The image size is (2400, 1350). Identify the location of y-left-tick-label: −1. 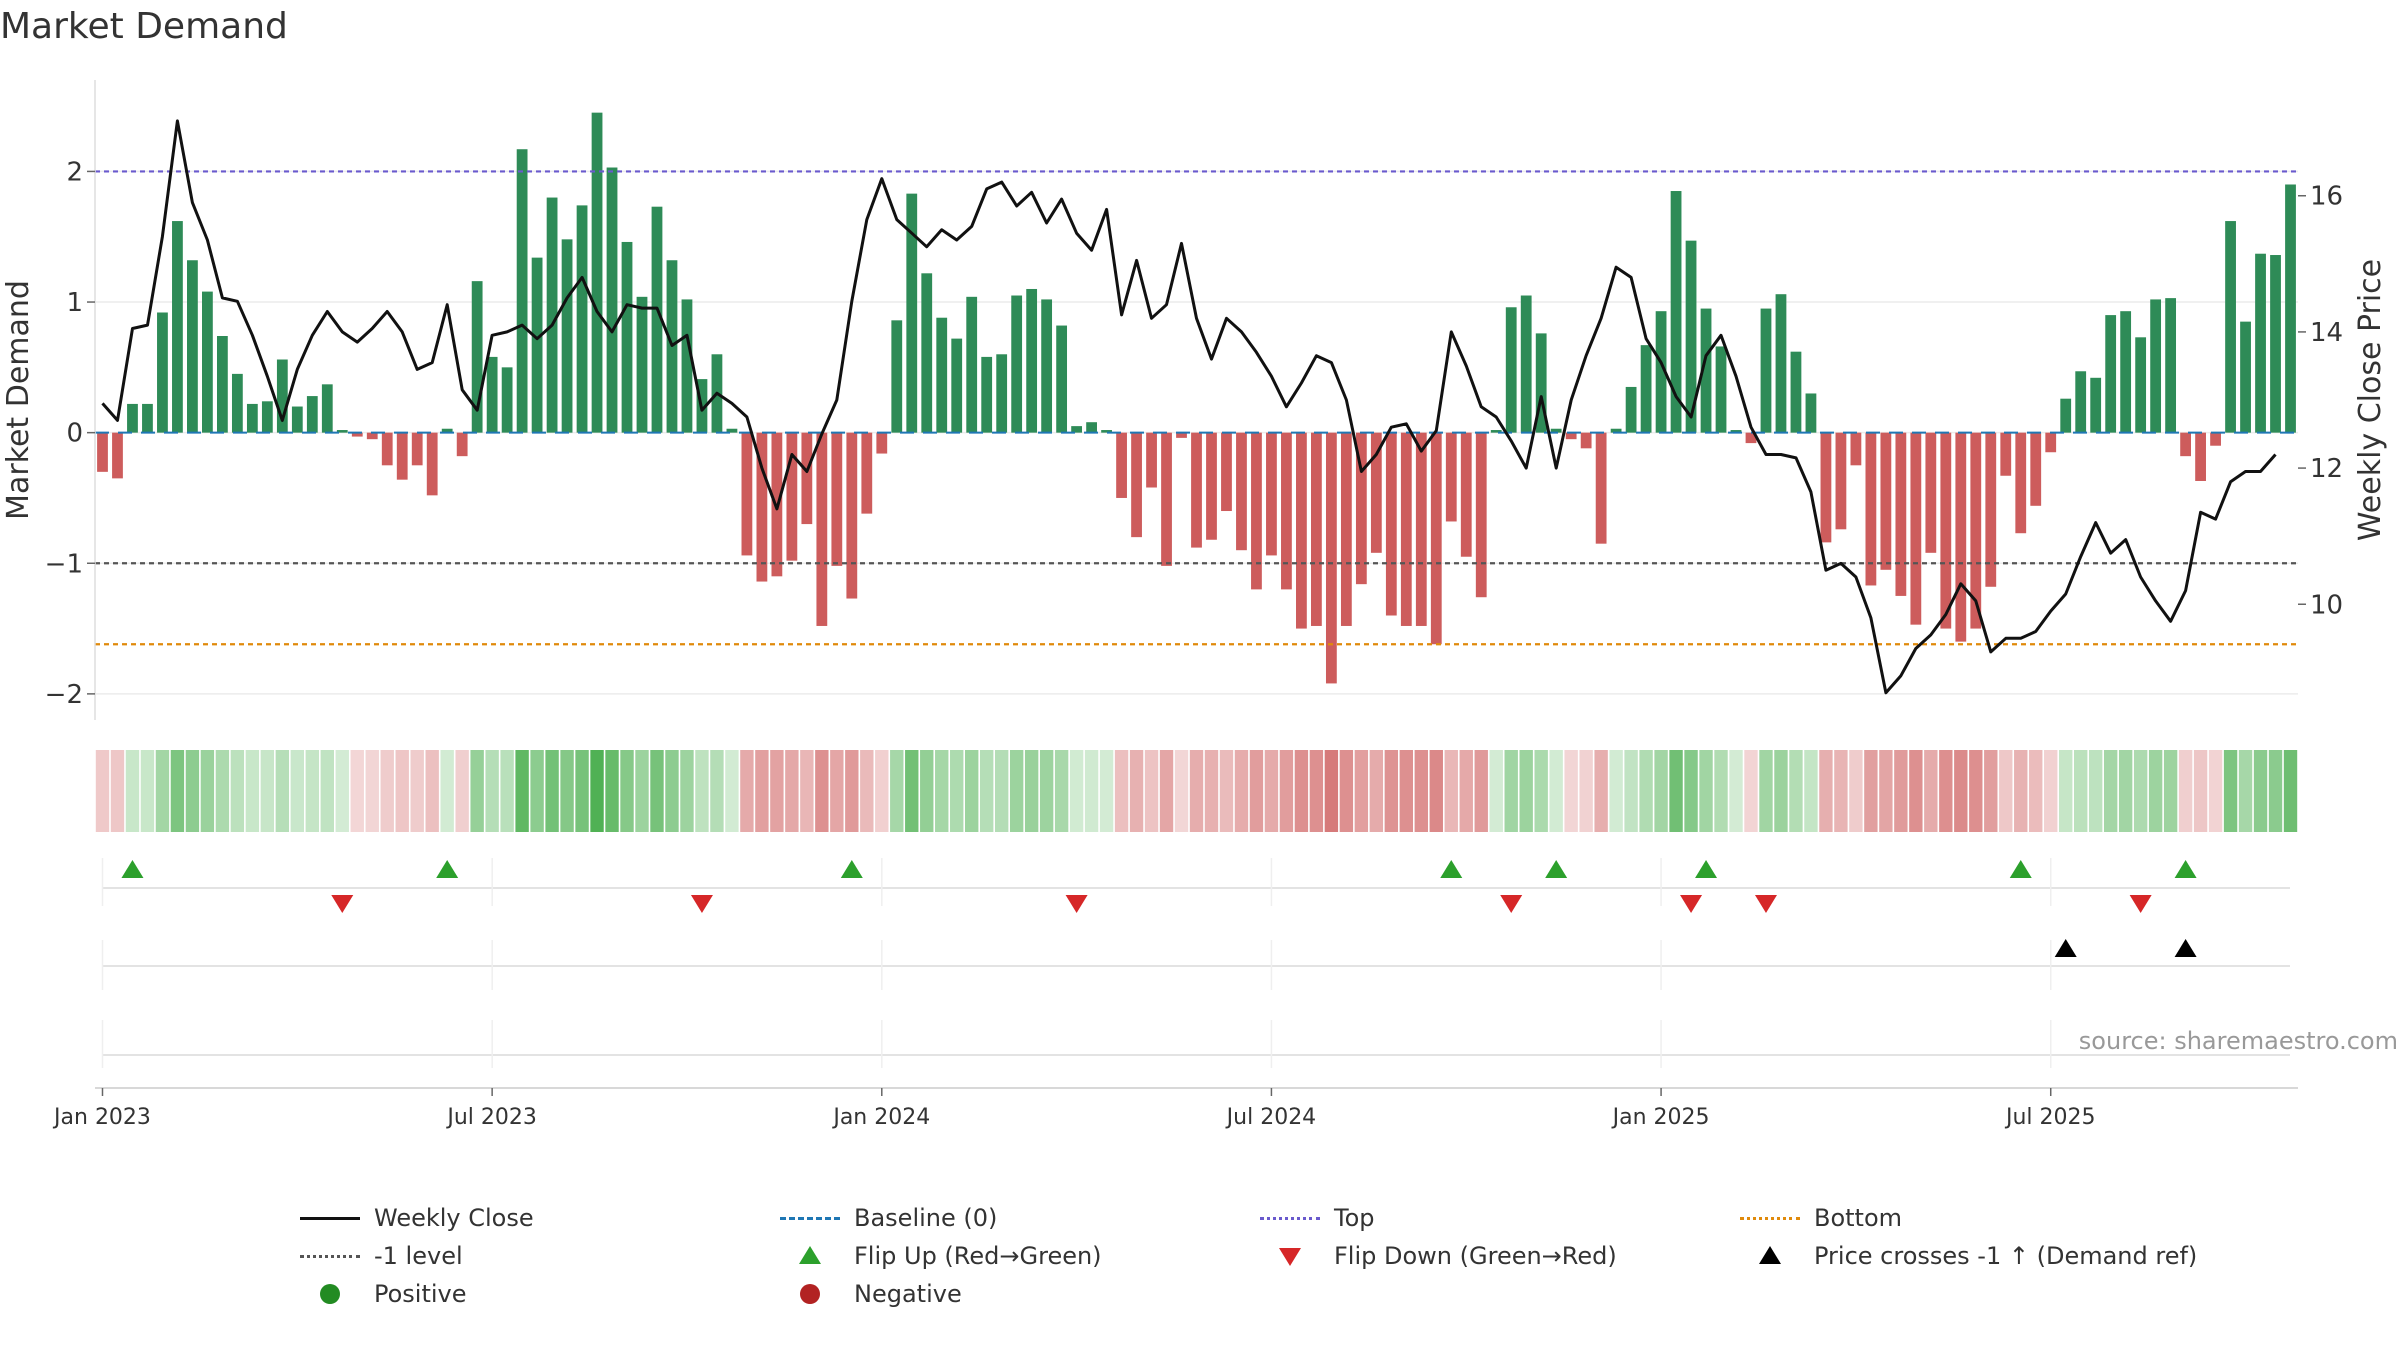
(64, 564).